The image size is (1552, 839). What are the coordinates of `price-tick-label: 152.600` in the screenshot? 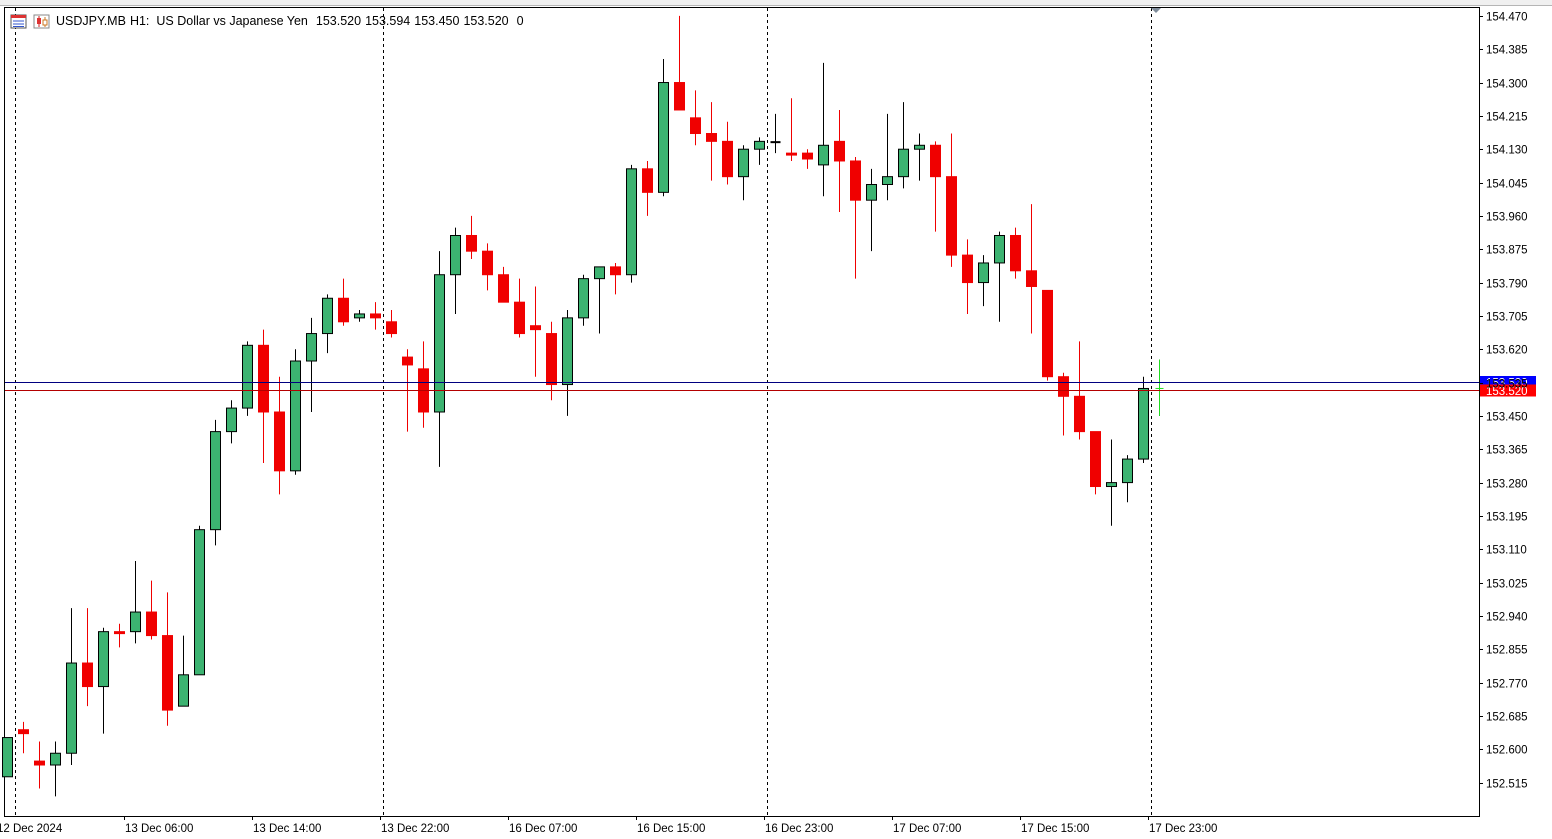 It's located at (1507, 751).